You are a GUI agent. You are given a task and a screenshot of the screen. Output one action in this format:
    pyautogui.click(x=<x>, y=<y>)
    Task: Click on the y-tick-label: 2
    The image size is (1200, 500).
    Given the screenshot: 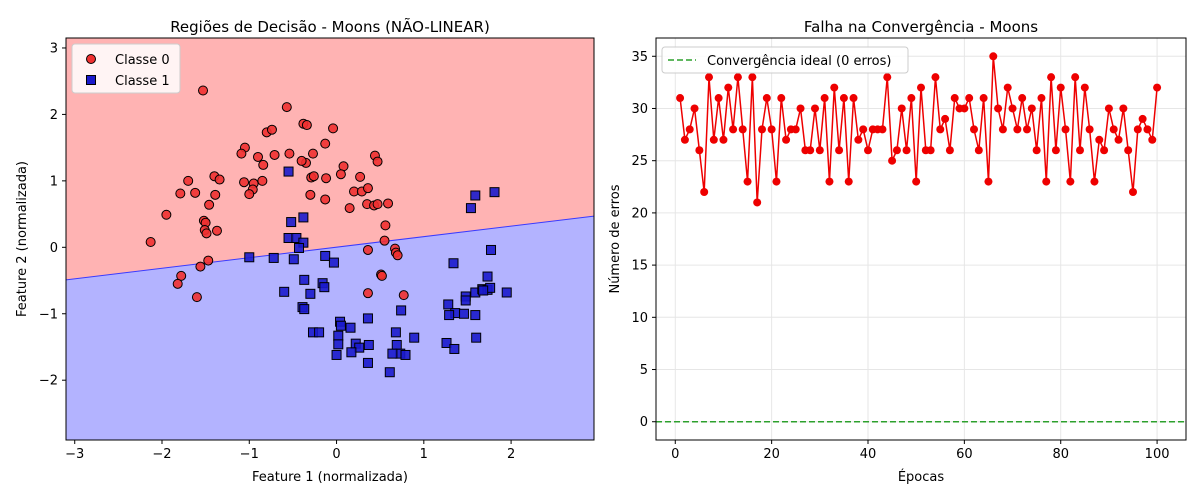 What is the action you would take?
    pyautogui.click(x=54, y=115)
    